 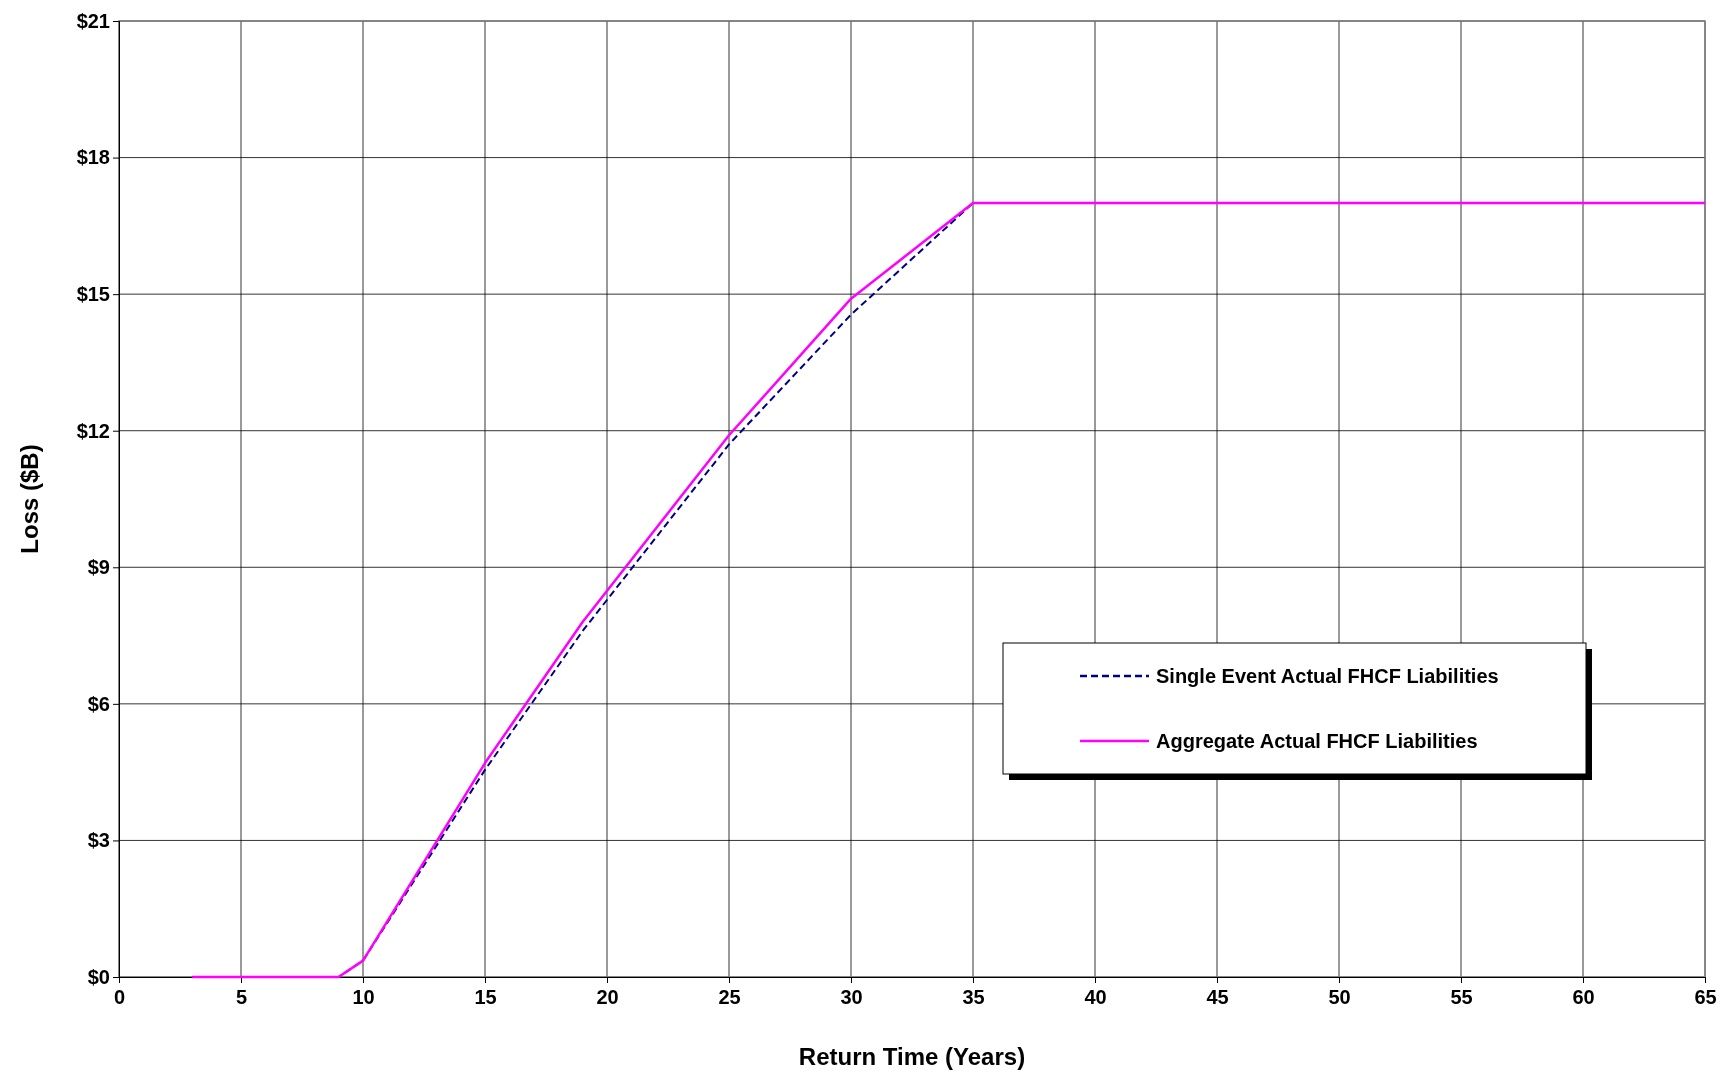 I want to click on y-tick-label: $21, so click(x=93, y=20).